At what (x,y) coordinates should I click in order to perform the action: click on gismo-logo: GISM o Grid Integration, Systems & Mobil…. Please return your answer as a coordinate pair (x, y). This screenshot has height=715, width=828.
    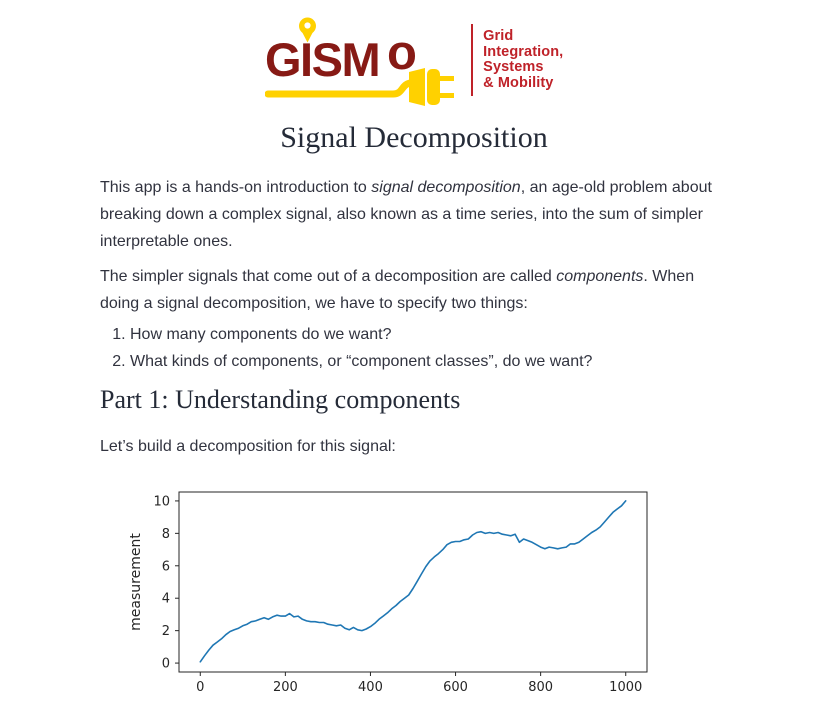
    Looking at the image, I should click on (414, 60).